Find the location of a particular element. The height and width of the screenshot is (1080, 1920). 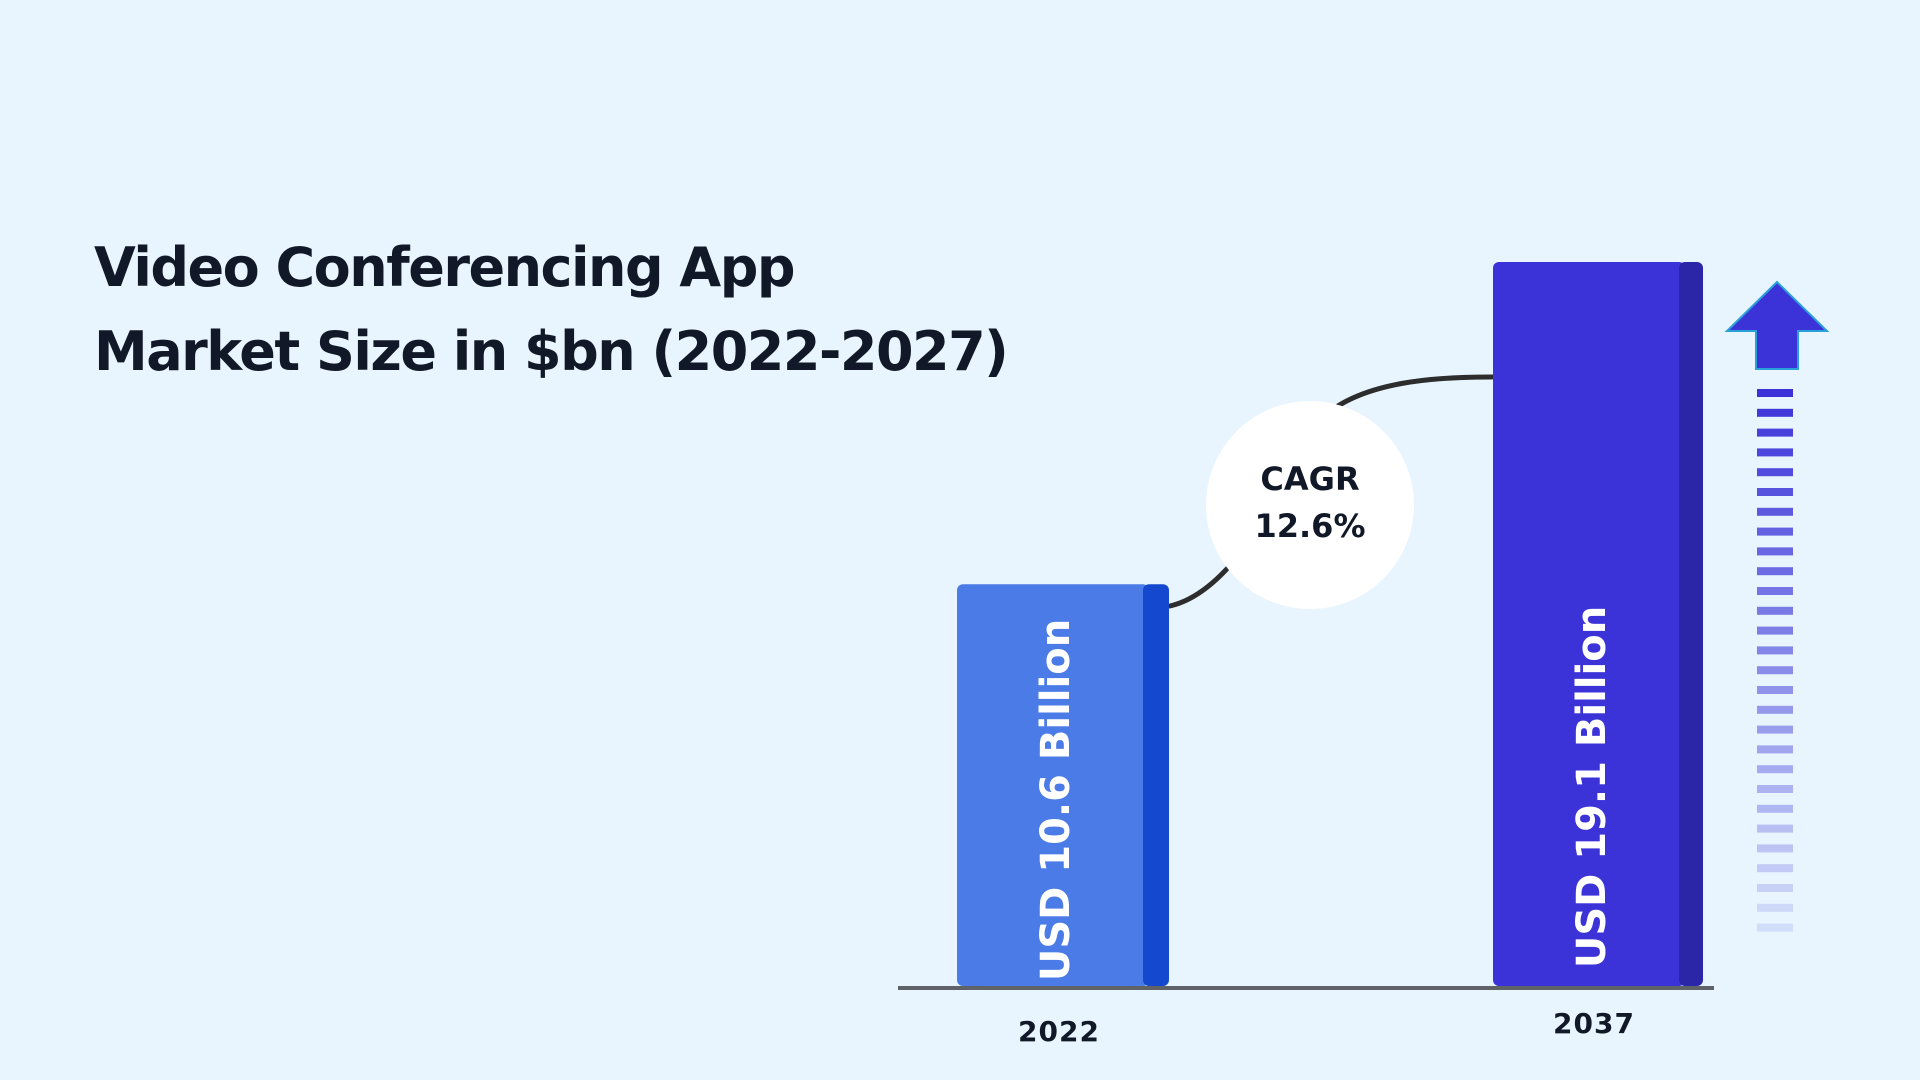

bar-2022-value-label: USD 10.6 Billion is located at coordinates (1056, 800).